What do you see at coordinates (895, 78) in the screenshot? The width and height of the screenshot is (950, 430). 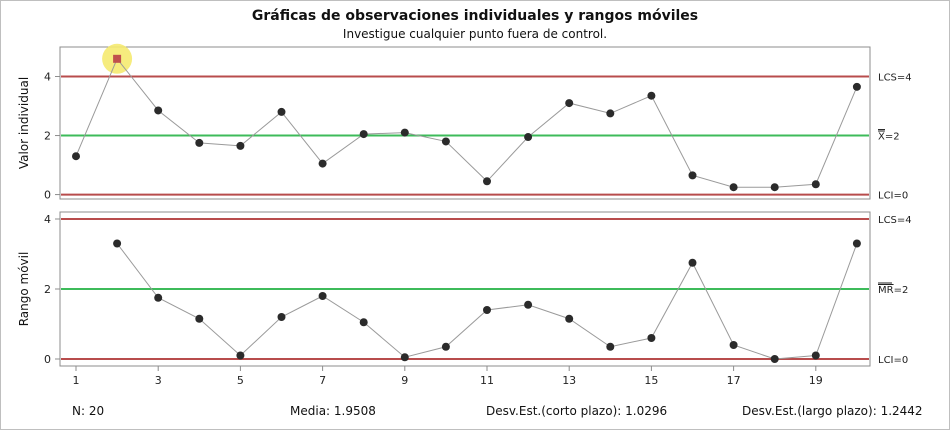 I see `individual-control-label-0: LCS=4` at bounding box center [895, 78].